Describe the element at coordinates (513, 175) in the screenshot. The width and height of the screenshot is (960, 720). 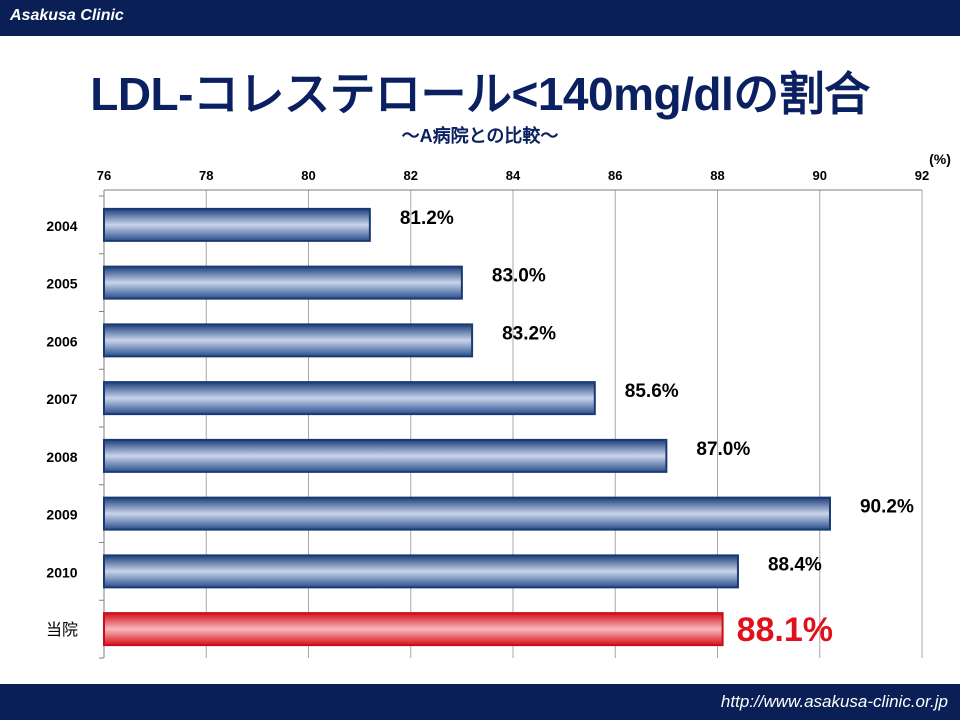
I see `x-tick-label: 84` at that location.